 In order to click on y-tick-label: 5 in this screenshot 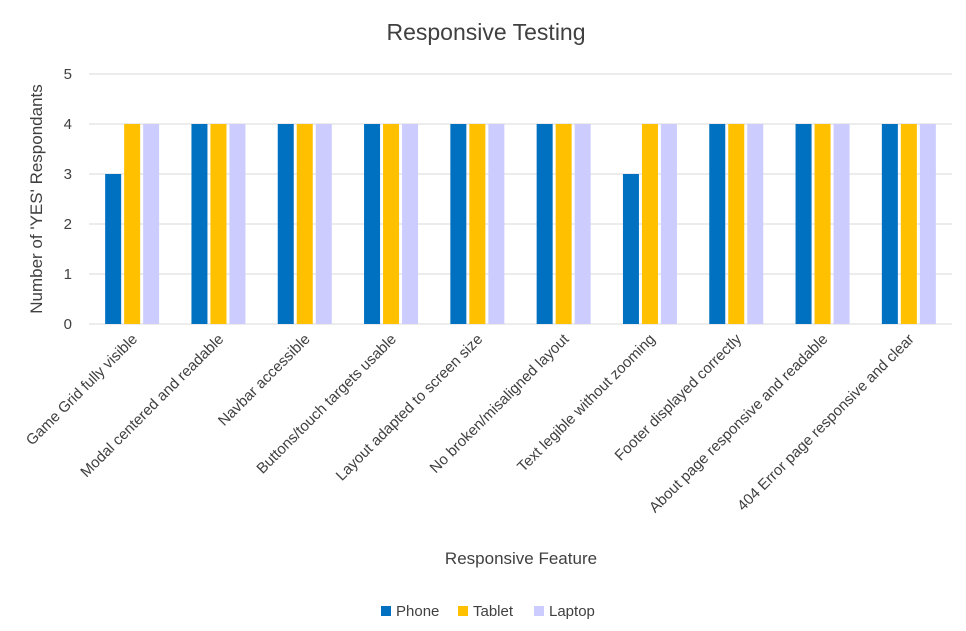, I will do `click(68, 74)`.